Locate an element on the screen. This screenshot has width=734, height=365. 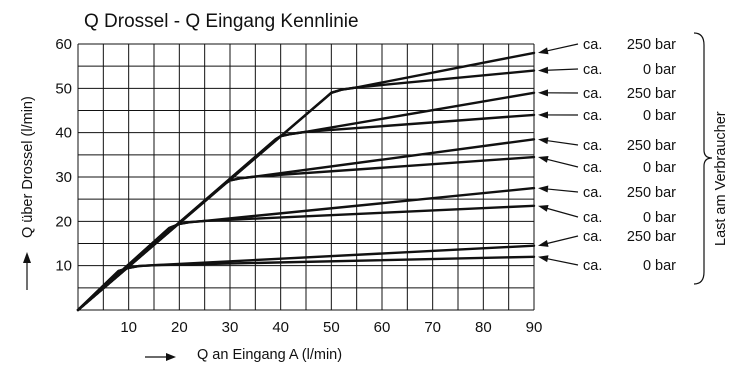
y-tick-label: 30 is located at coordinates (63, 177).